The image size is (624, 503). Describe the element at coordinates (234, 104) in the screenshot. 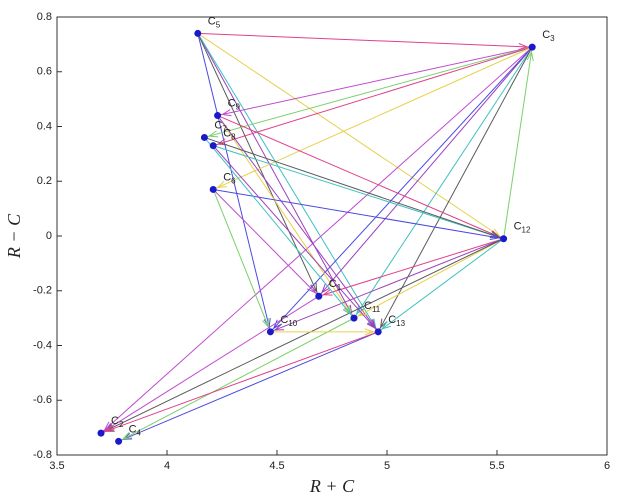

I see `node-label: C9` at that location.